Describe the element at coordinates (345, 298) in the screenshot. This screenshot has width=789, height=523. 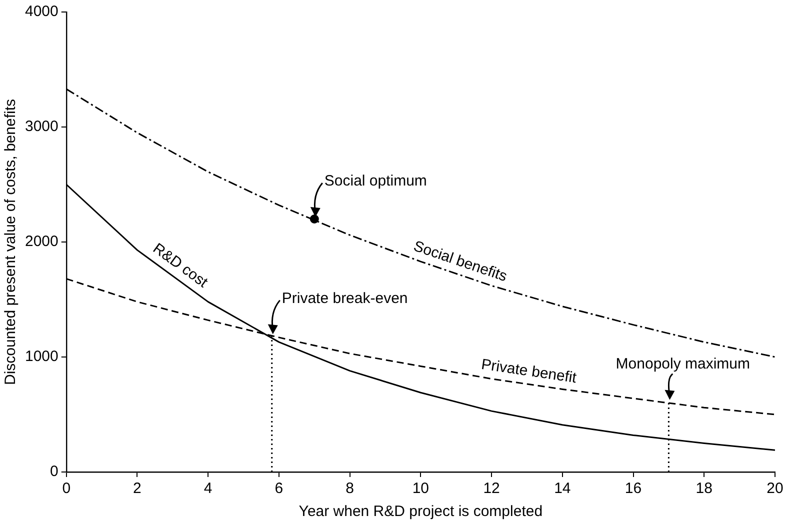
I see `annotation: Private break-even` at that location.